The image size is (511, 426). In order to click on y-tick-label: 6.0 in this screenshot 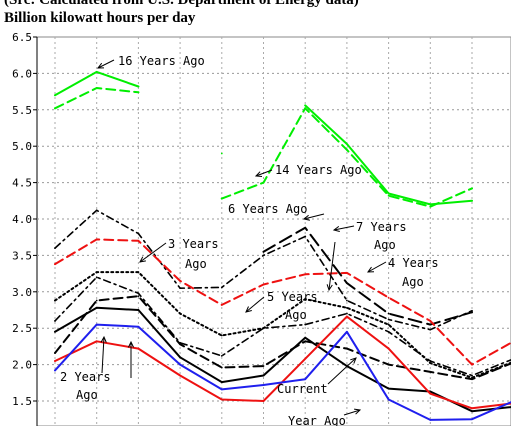, I will do `click(22, 73)`.